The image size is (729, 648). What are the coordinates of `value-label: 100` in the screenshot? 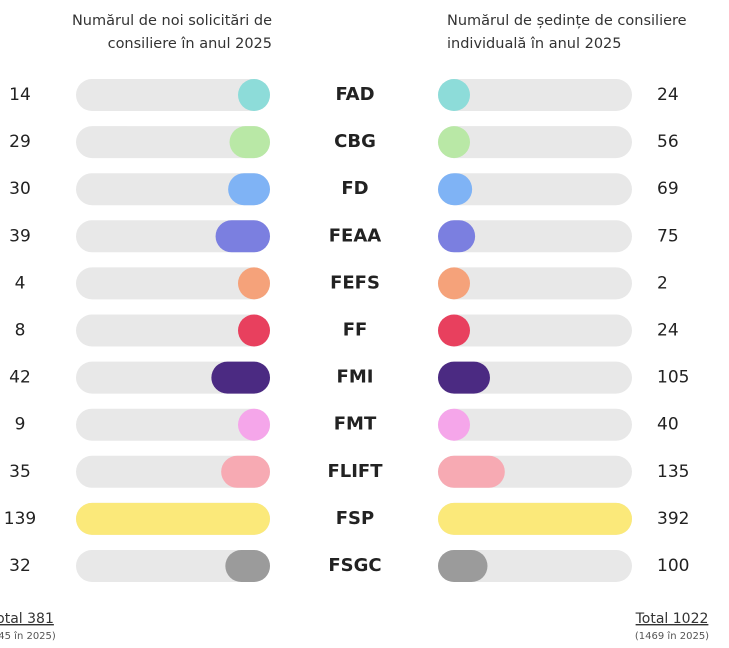 It's located at (673, 566).